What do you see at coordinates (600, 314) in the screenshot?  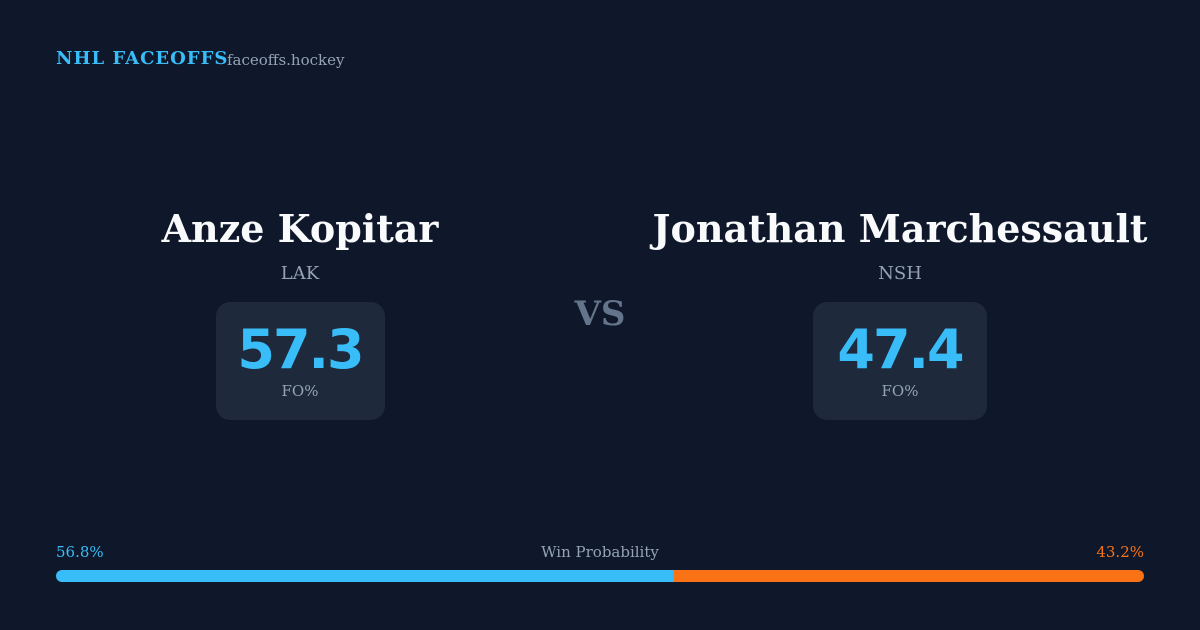 I see `vs-label: VS` at bounding box center [600, 314].